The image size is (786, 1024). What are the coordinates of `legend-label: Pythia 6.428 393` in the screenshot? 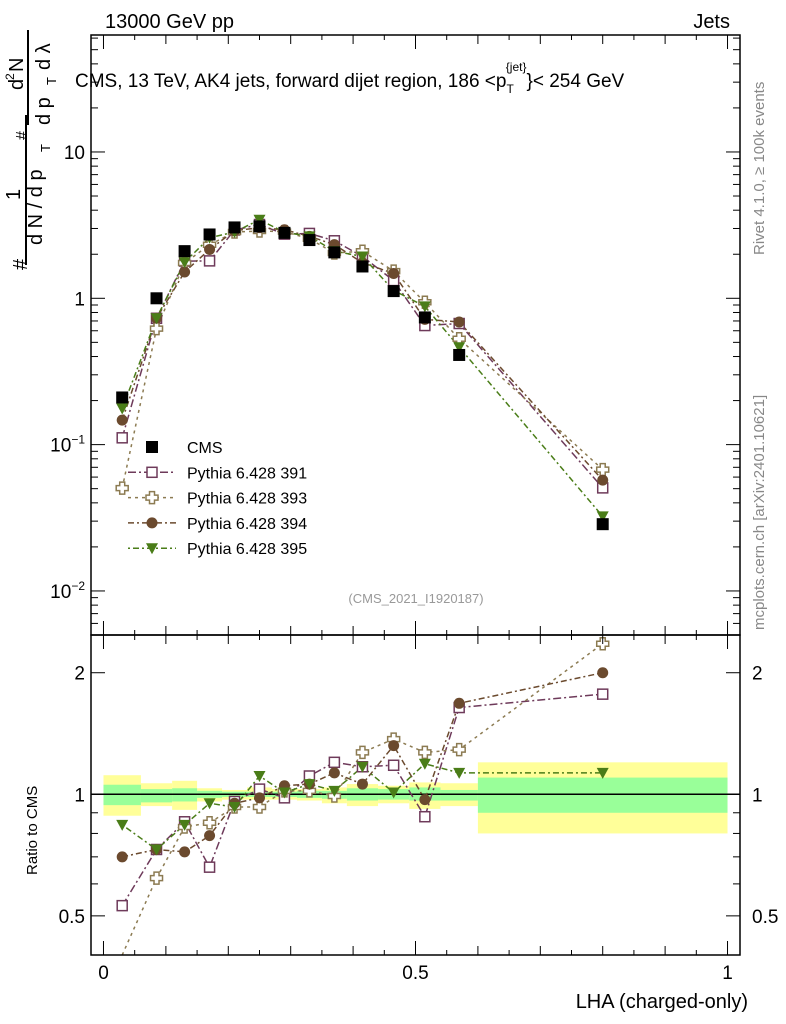 It's located at (247, 499).